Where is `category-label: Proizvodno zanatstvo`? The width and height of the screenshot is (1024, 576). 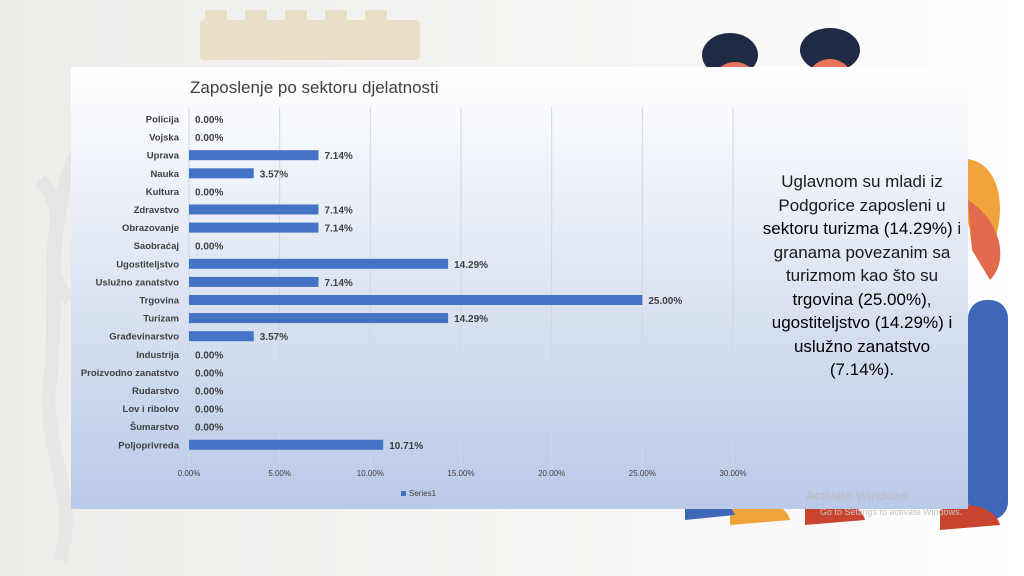
category-label: Proizvodno zanatstvo is located at coordinates (130, 373).